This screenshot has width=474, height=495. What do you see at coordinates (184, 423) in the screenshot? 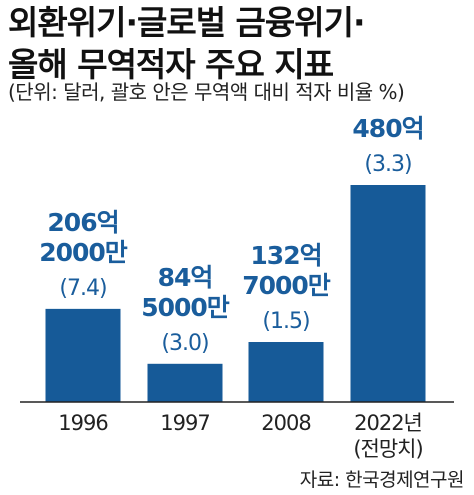
I see `x-tick-label: 1997` at bounding box center [184, 423].